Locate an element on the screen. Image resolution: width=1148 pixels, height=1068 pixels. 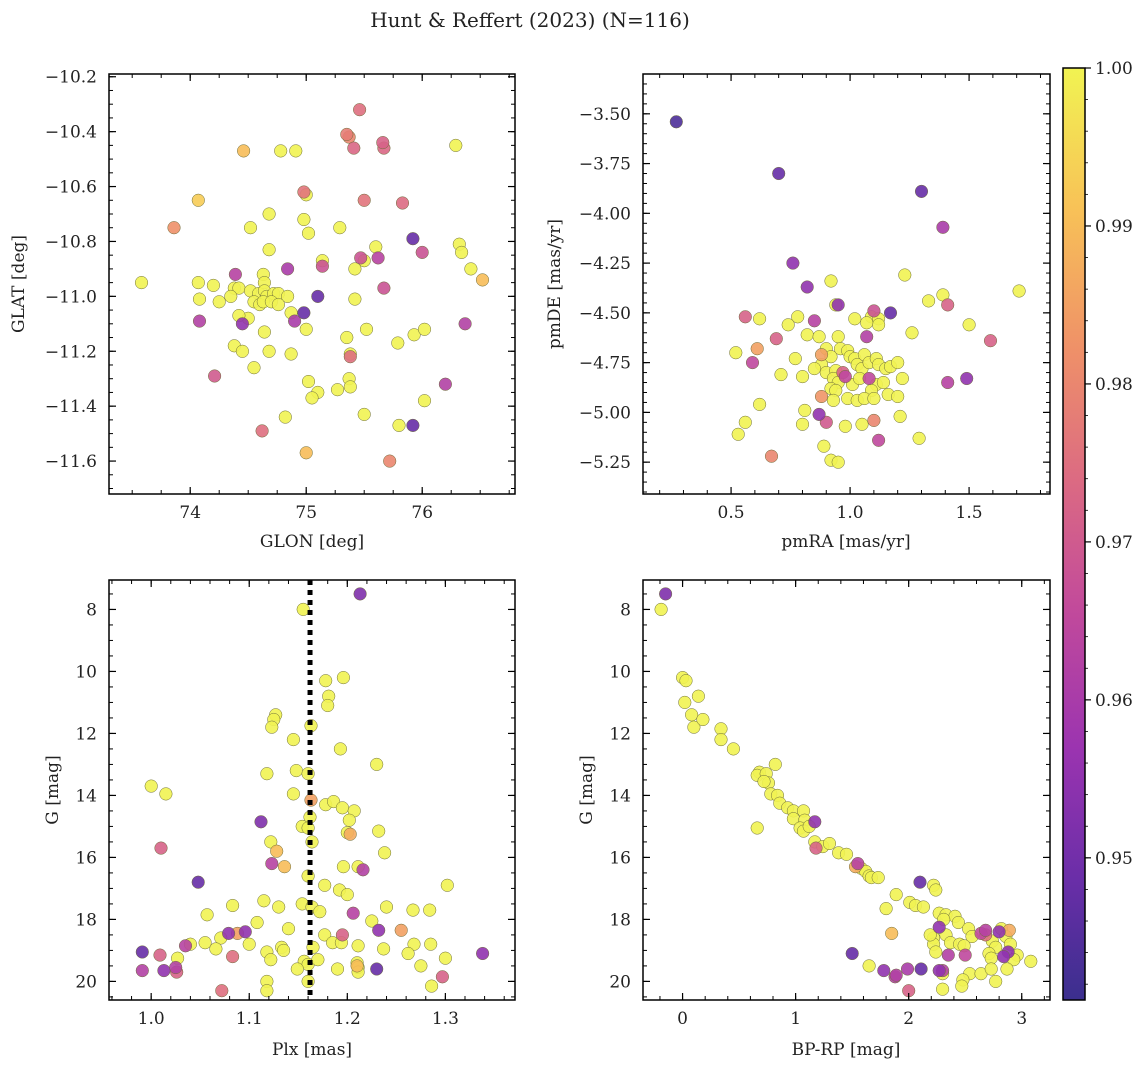
y-tick-label: −4.50 is located at coordinates (605, 314).